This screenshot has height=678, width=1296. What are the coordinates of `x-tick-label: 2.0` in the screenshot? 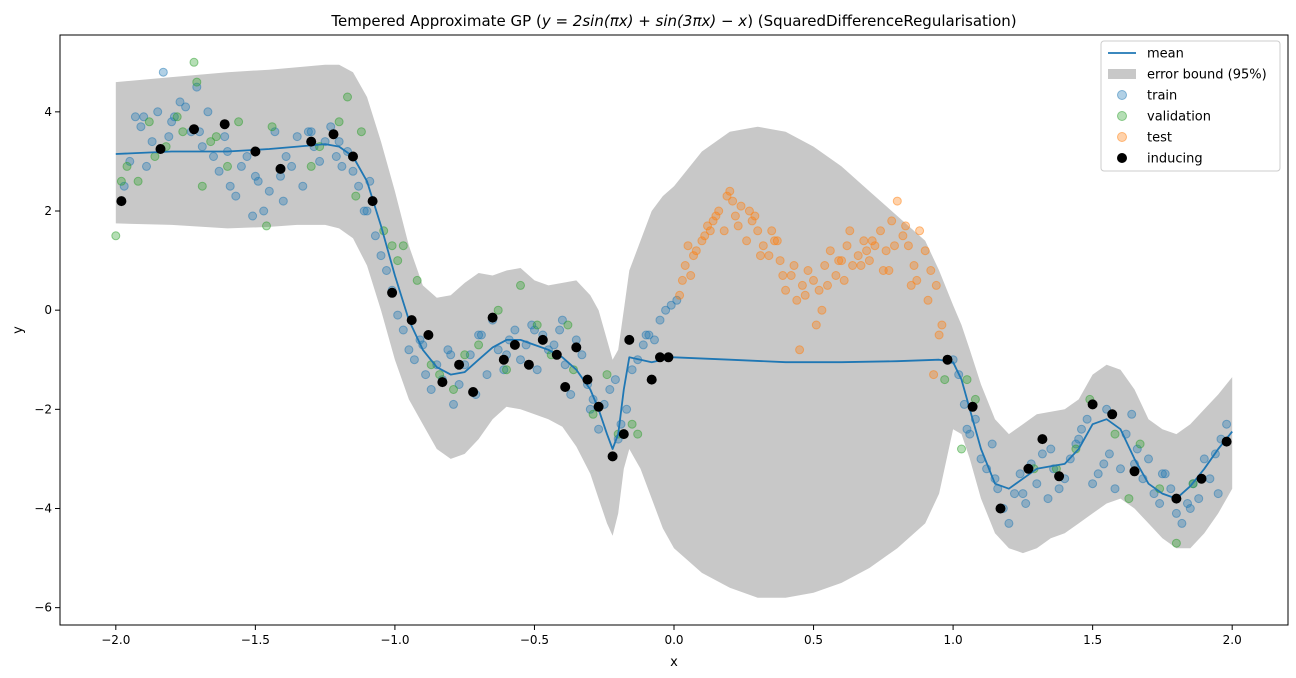 It's located at (1232, 640).